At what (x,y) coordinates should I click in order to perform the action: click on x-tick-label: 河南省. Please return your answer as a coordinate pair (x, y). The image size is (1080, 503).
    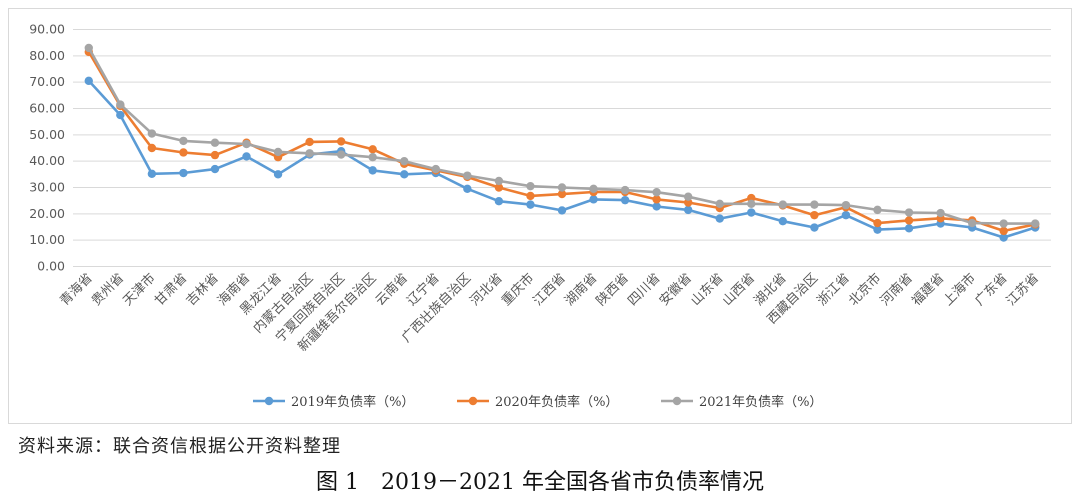
    Looking at the image, I should click on (896, 289).